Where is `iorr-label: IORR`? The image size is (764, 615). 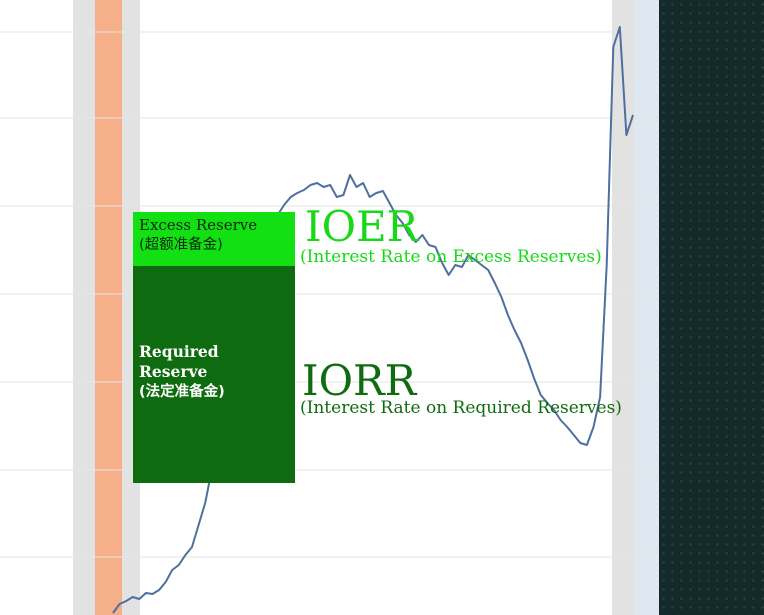
iorr-label: IORR is located at coordinates (359, 380).